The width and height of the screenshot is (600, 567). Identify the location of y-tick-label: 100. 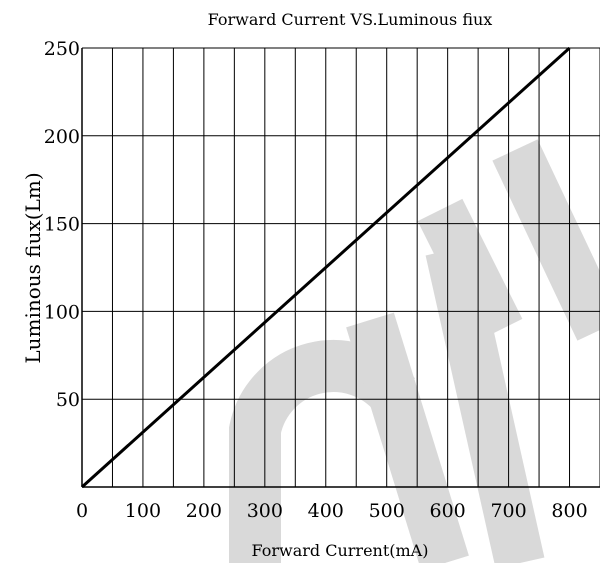
(62, 312).